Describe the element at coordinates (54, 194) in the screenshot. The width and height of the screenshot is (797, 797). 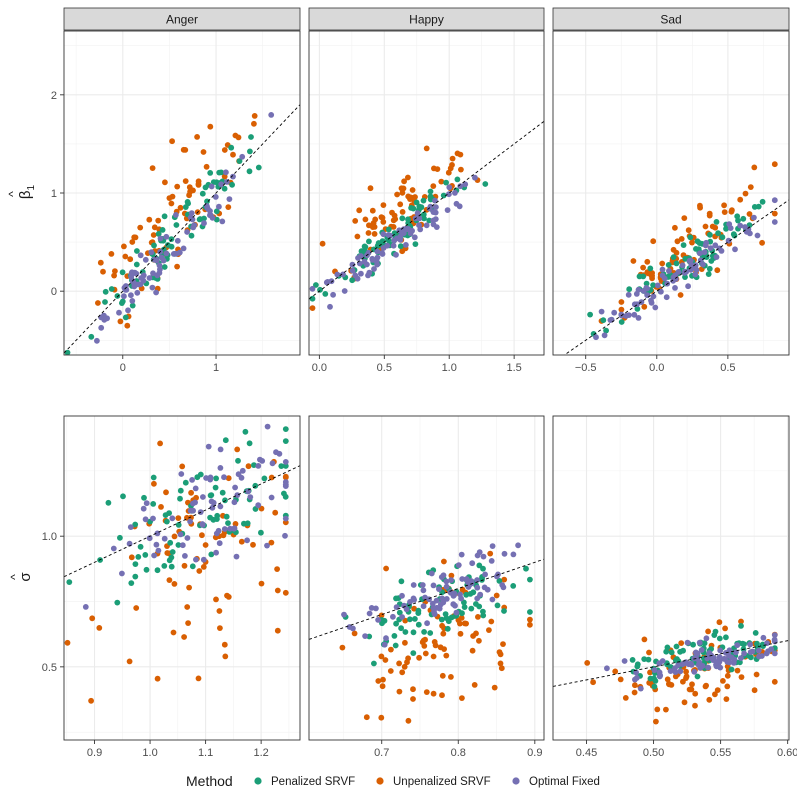
I see `y-tick-label: 1` at that location.